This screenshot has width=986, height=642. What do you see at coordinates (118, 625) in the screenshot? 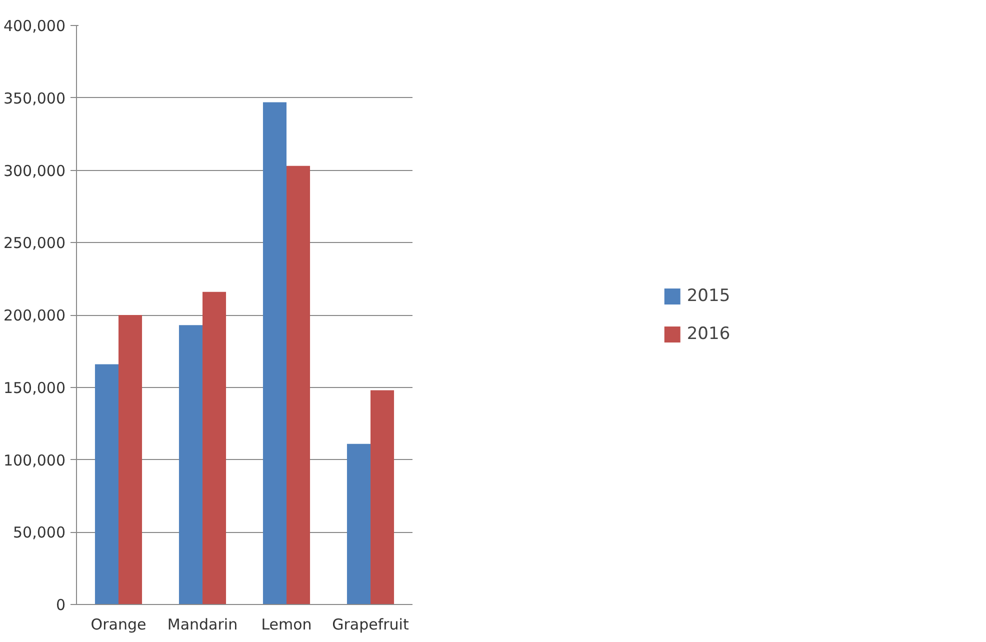
I see `x-tick-label: Orange` at bounding box center [118, 625].